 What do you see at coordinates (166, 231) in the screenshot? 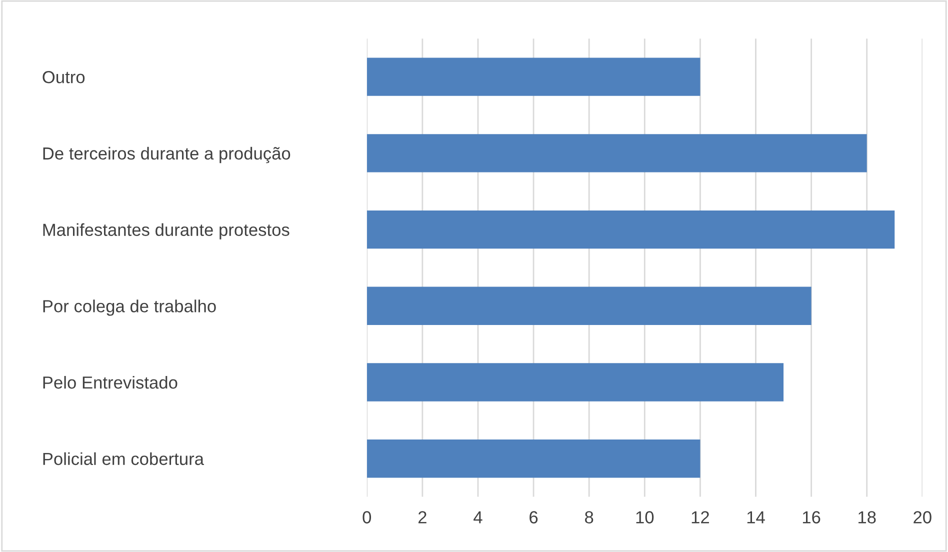
I see `y-tick-label: Manifestantes durante protestos` at bounding box center [166, 231].